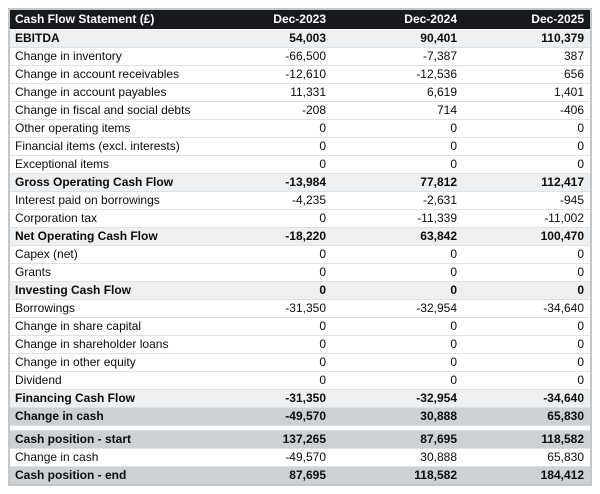 The width and height of the screenshot is (600, 494). I want to click on table-row: Cash position - end 87,695 118,582 184,412, so click(300, 474).